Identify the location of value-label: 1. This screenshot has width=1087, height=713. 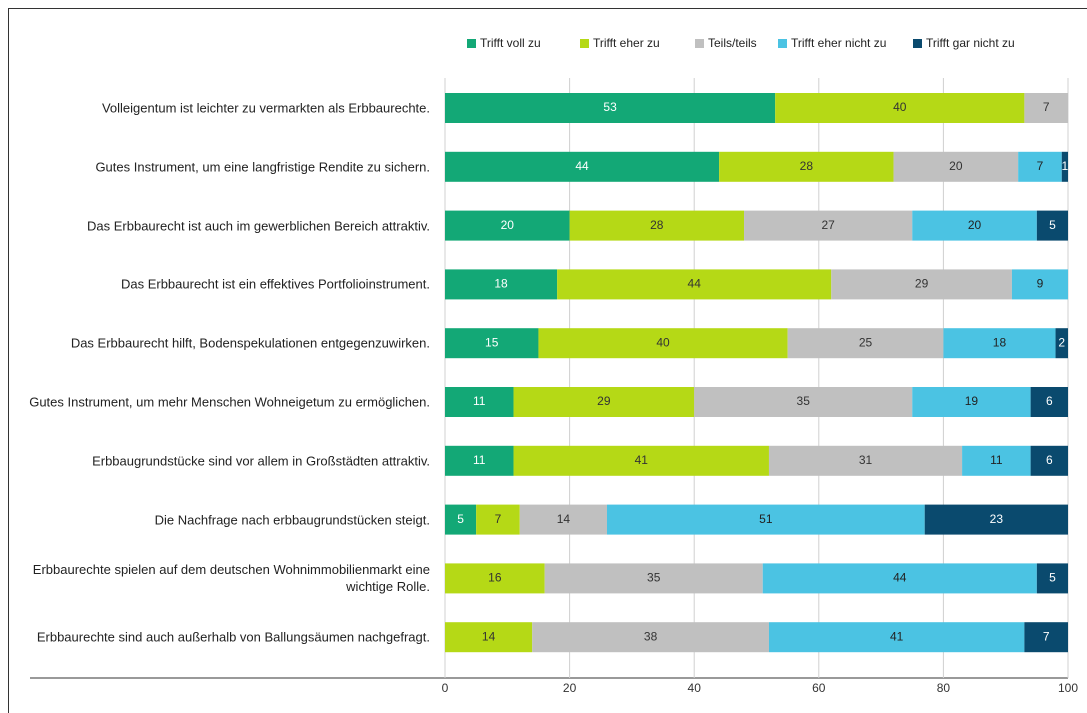
(1065, 166).